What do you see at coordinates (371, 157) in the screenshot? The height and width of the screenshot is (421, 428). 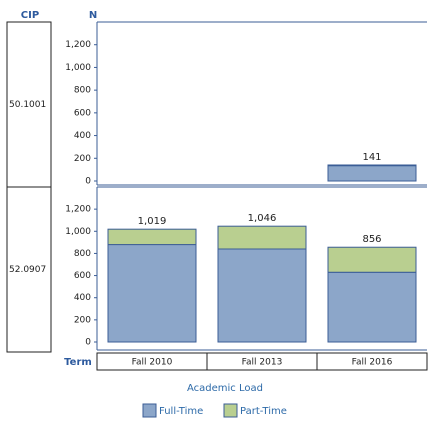 I see `total-label: 141` at bounding box center [371, 157].